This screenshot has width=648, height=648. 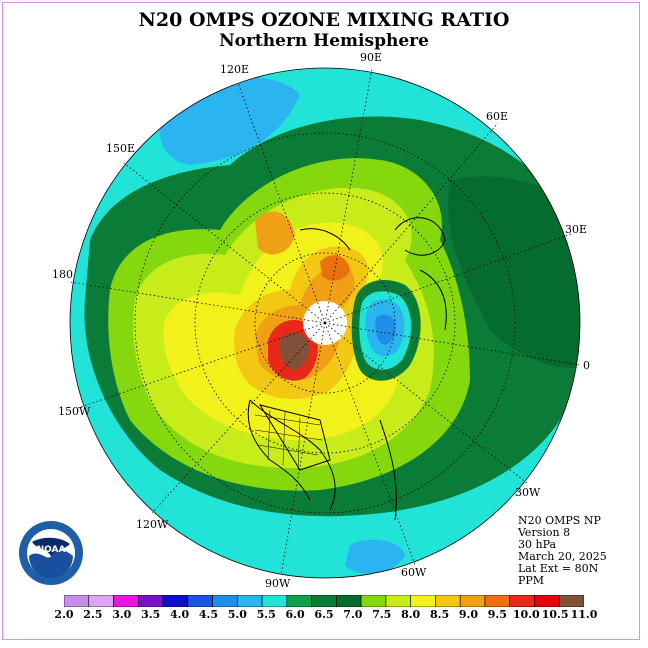 I want to click on field-blue-s, so click(x=375, y=556).